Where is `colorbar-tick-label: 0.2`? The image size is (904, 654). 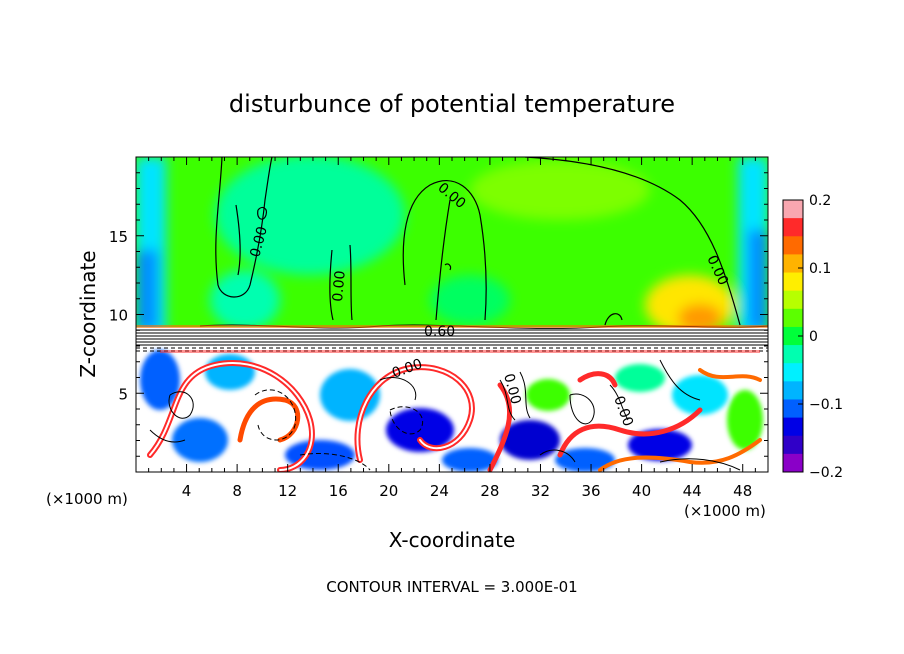 colorbar-tick-label: 0.2 is located at coordinates (820, 201).